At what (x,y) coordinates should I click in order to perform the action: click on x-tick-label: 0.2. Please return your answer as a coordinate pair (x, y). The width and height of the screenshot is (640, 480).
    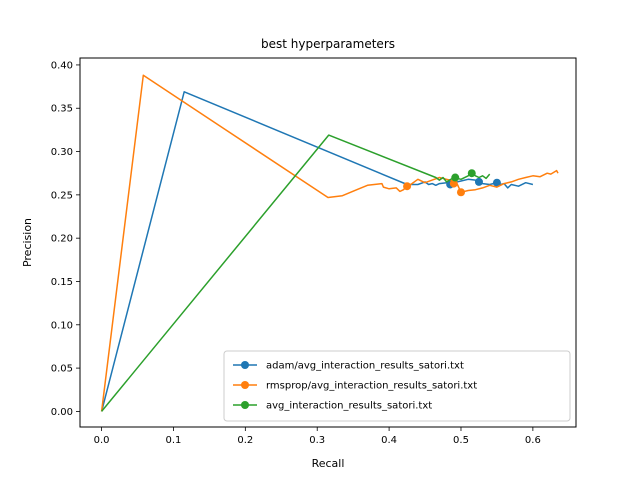
    Looking at the image, I should click on (245, 440).